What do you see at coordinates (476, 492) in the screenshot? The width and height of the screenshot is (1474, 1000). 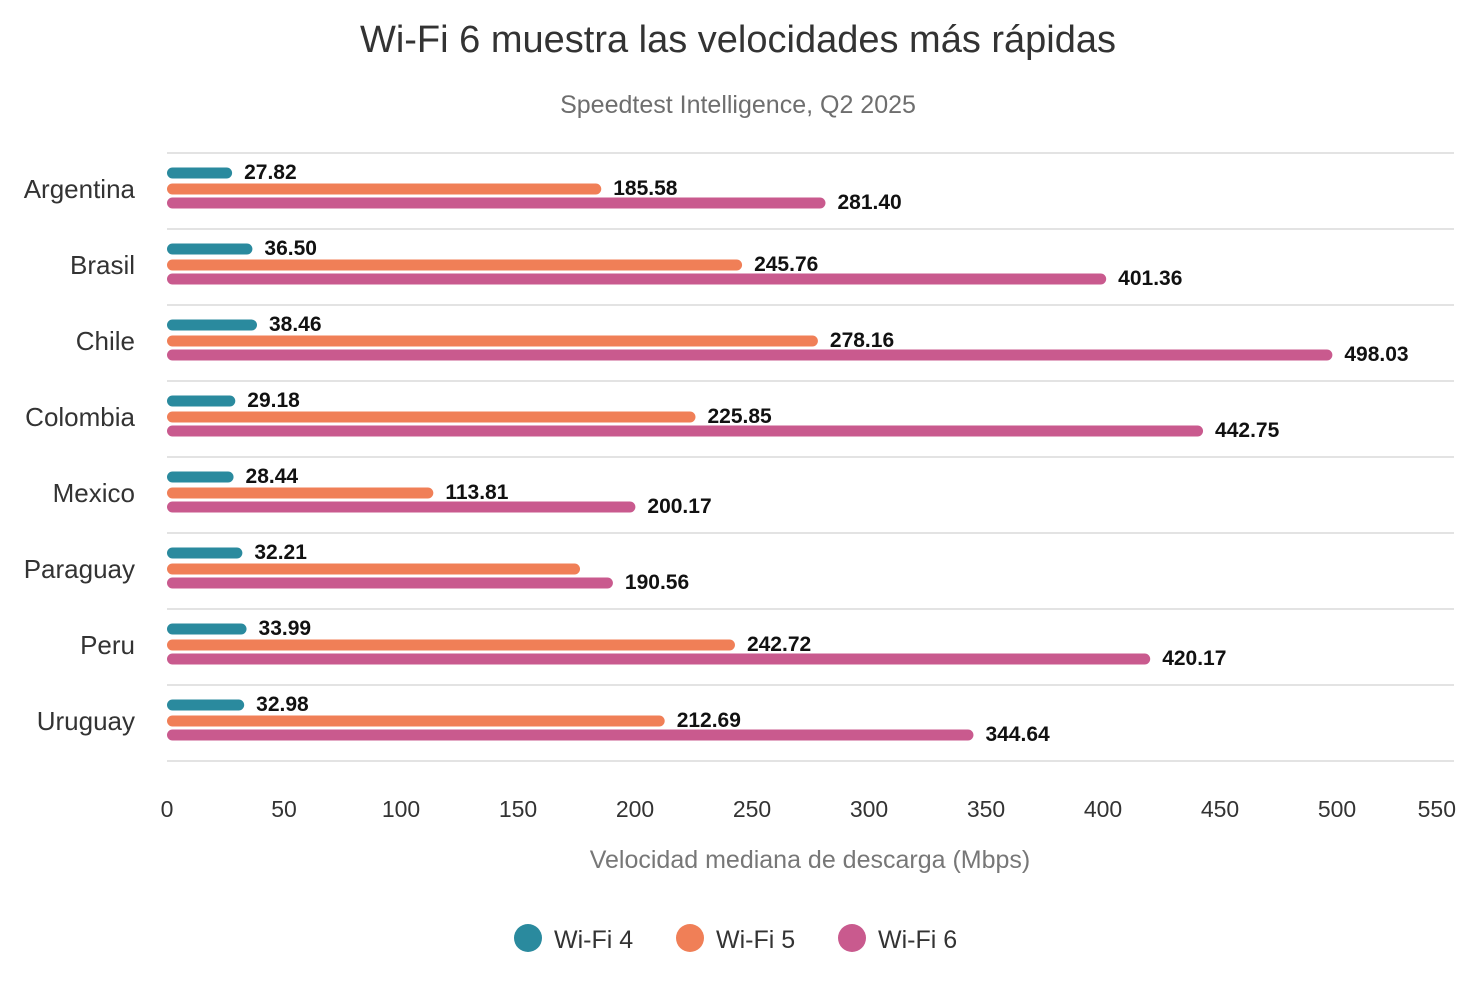 I see `value-label-wi-fi-5-mexico: 113.81` at bounding box center [476, 492].